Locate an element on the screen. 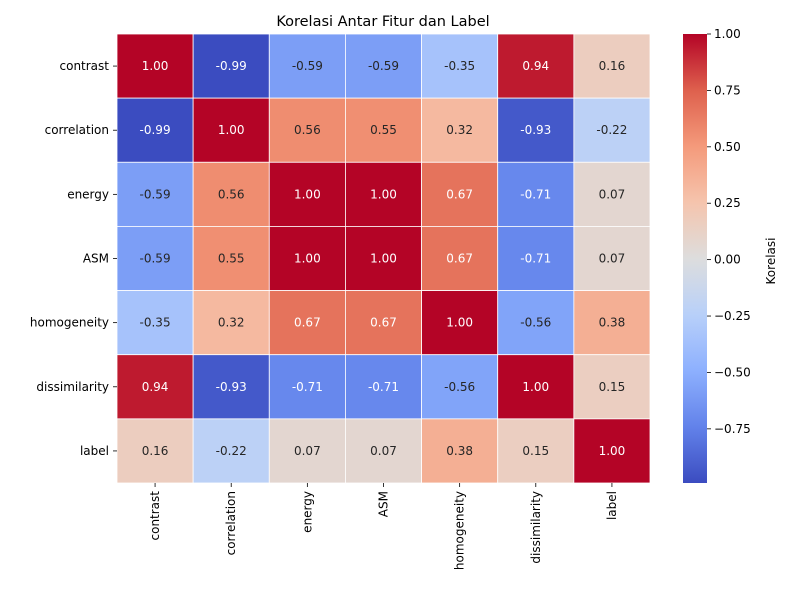 This screenshot has width=800, height=600. heatmap-cell-energy-correlation is located at coordinates (231, 194).